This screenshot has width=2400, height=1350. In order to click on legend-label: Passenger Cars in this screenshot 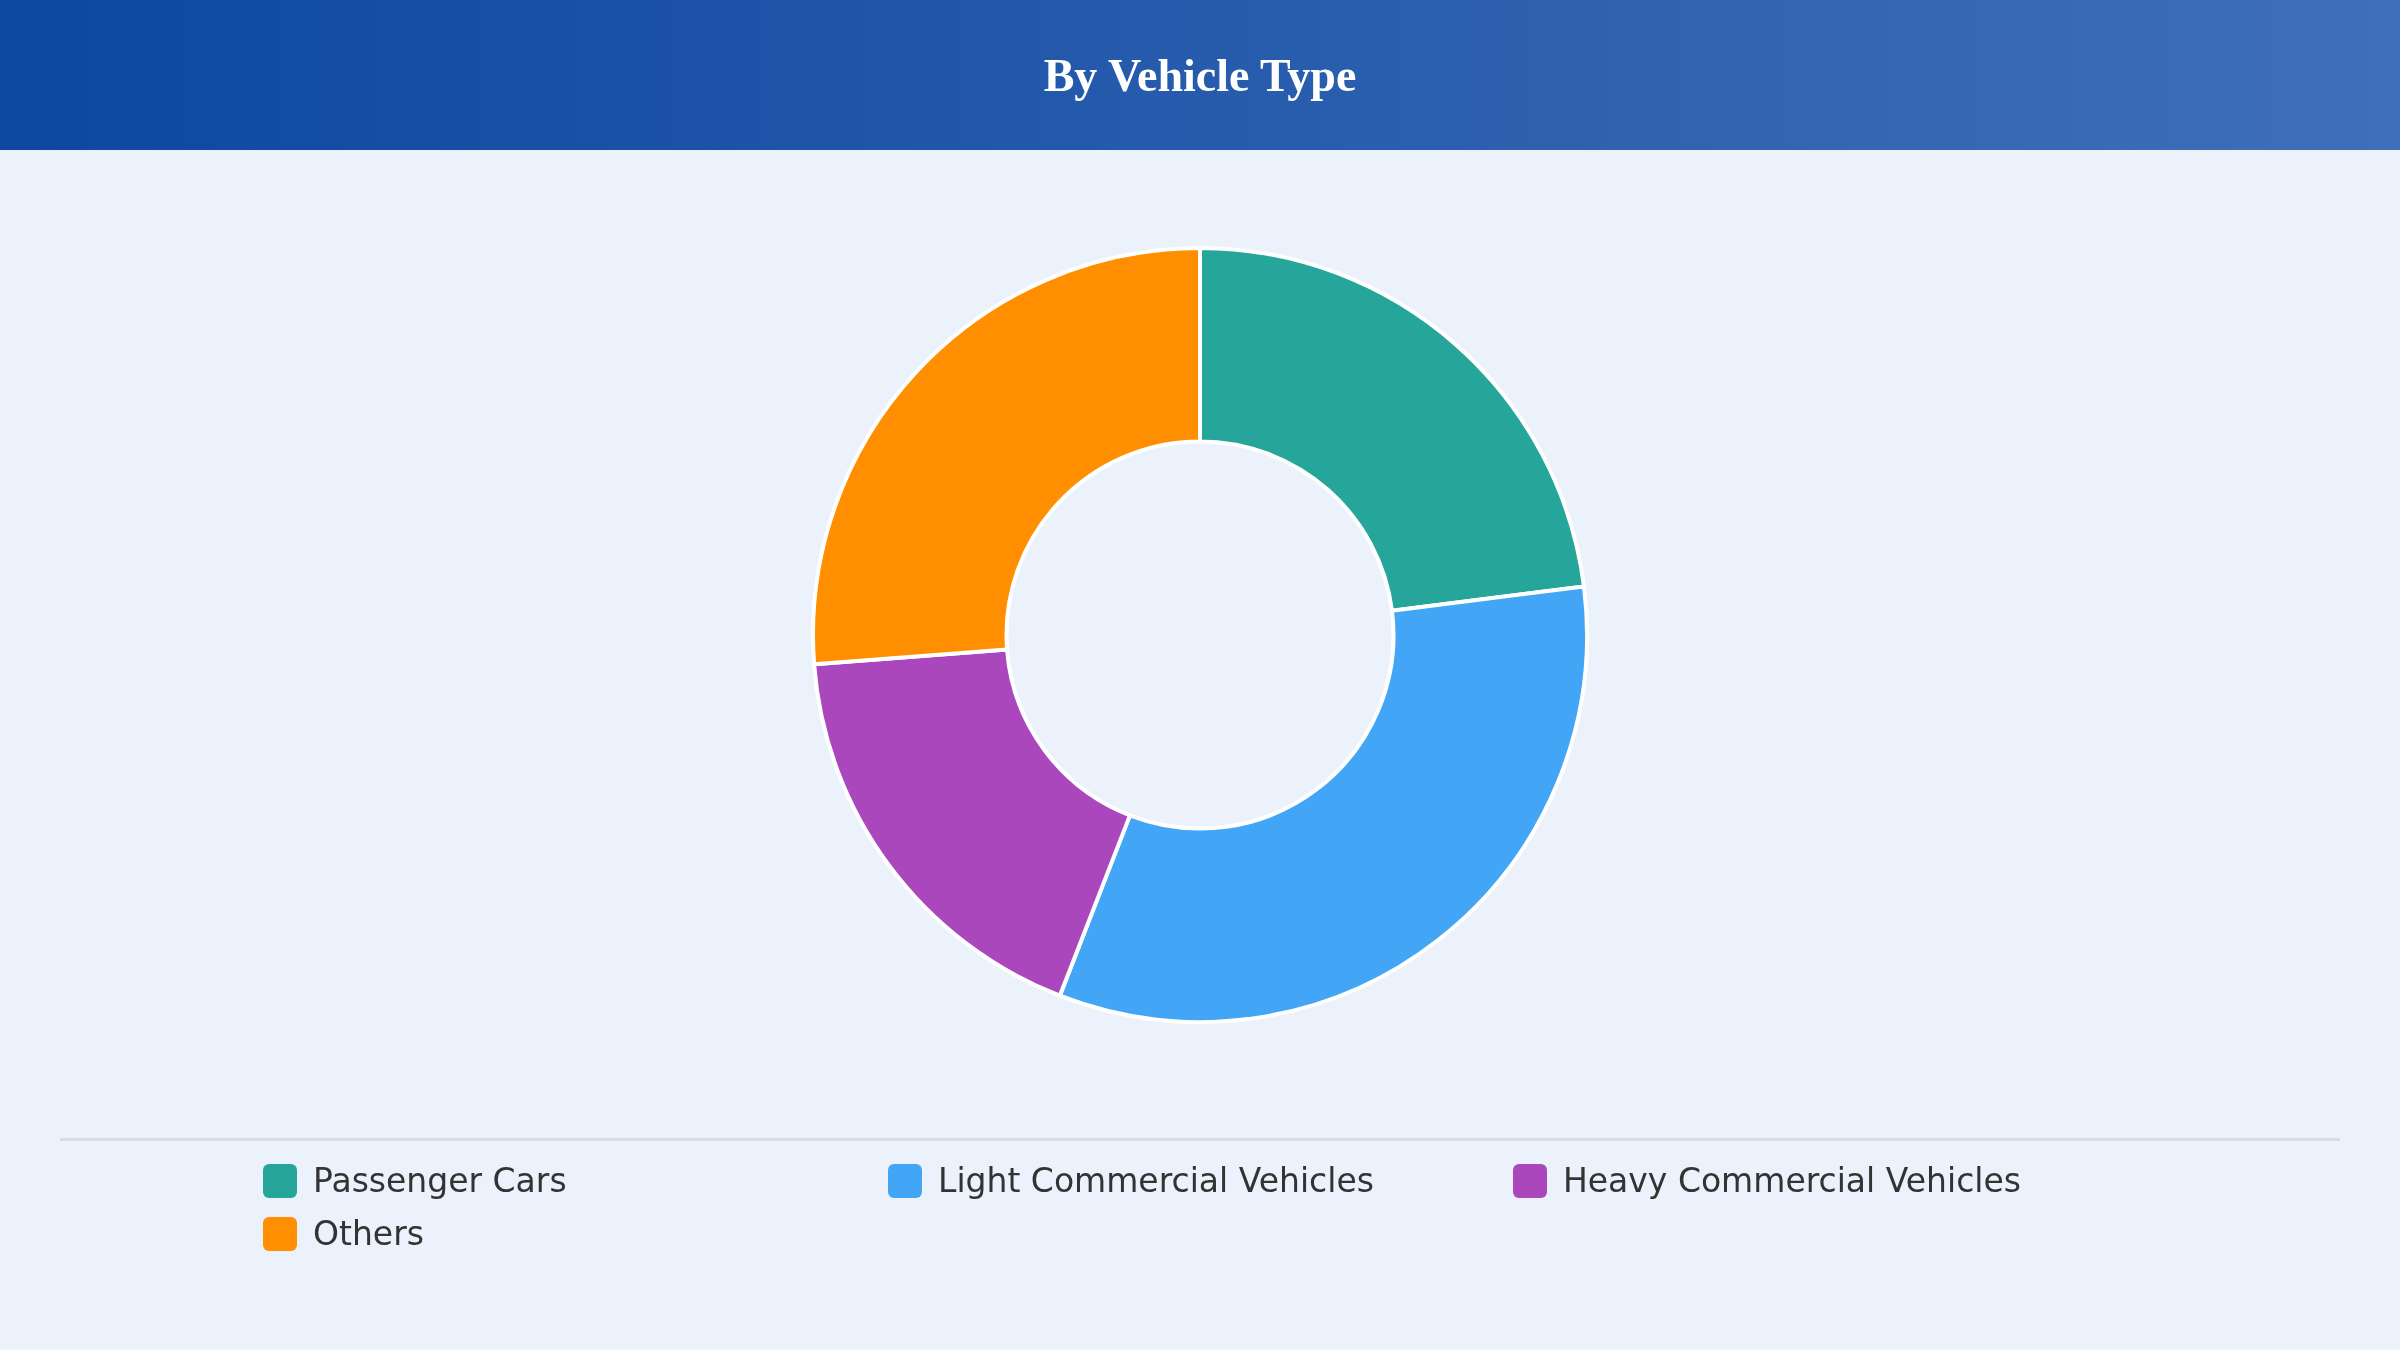, I will do `click(440, 1180)`.